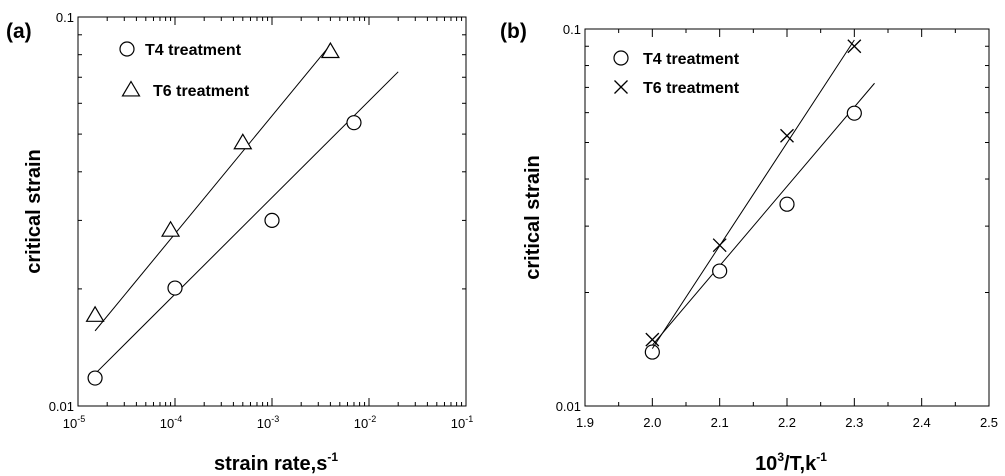 The height and width of the screenshot is (476, 1005). What do you see at coordinates (513, 31) in the screenshot?
I see `panel-label: (b)` at bounding box center [513, 31].